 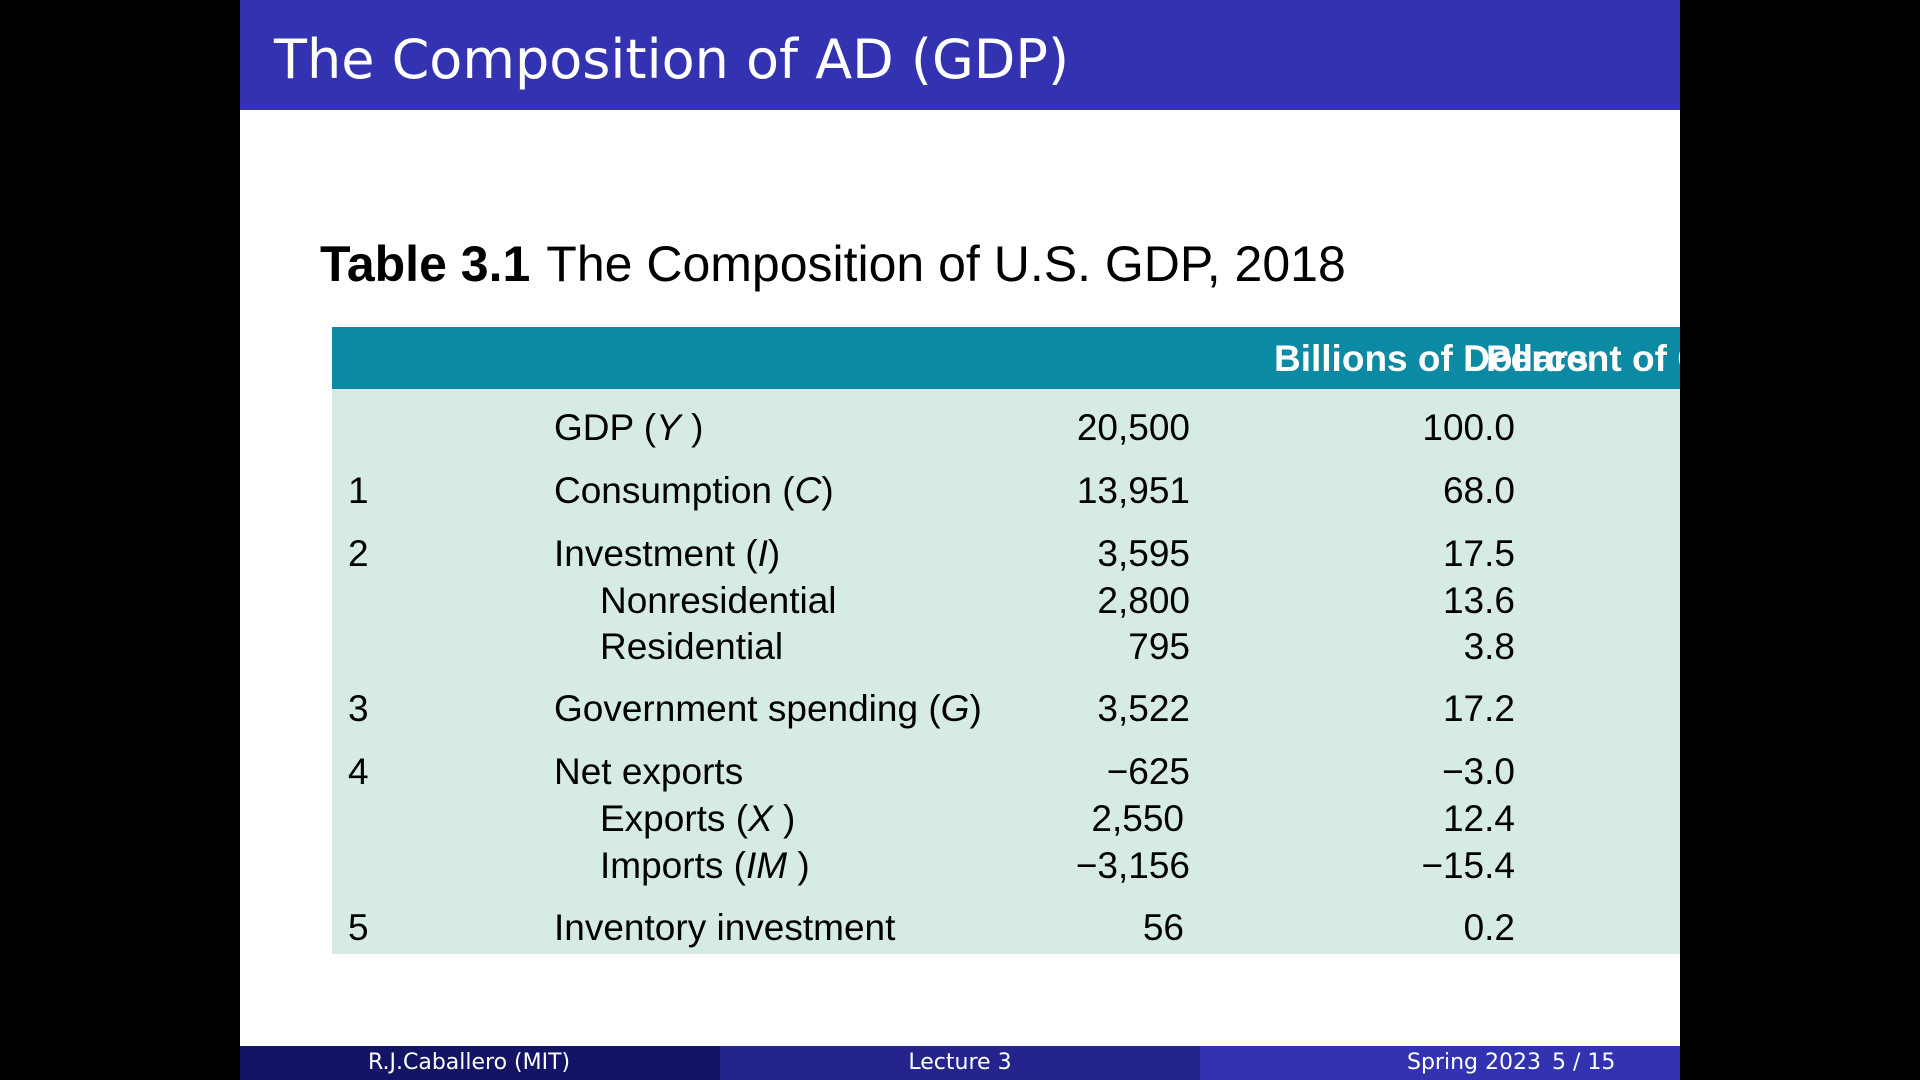 I want to click on row-label: Nonresidential, so click(x=718, y=600).